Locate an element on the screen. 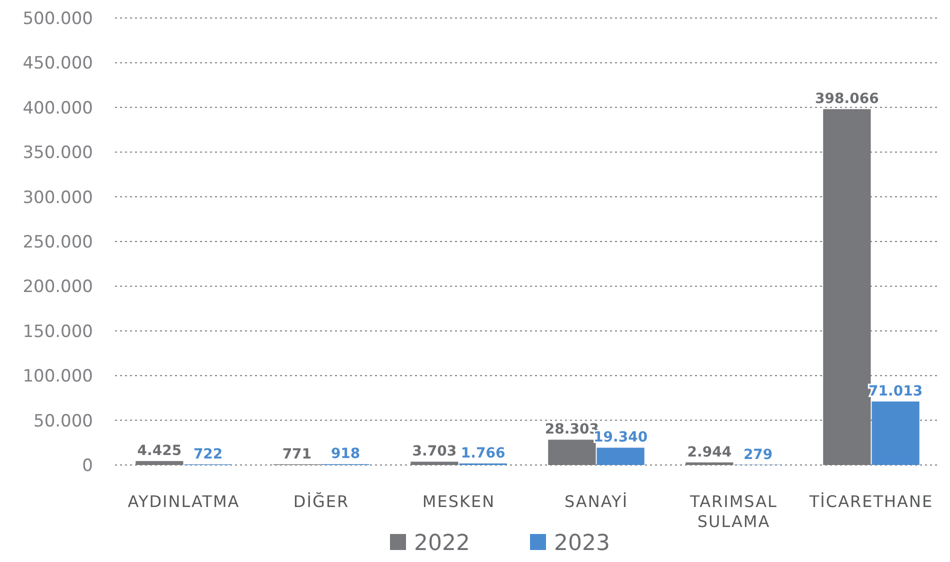  y-tick-label: 500.000 is located at coordinates (57, 18).